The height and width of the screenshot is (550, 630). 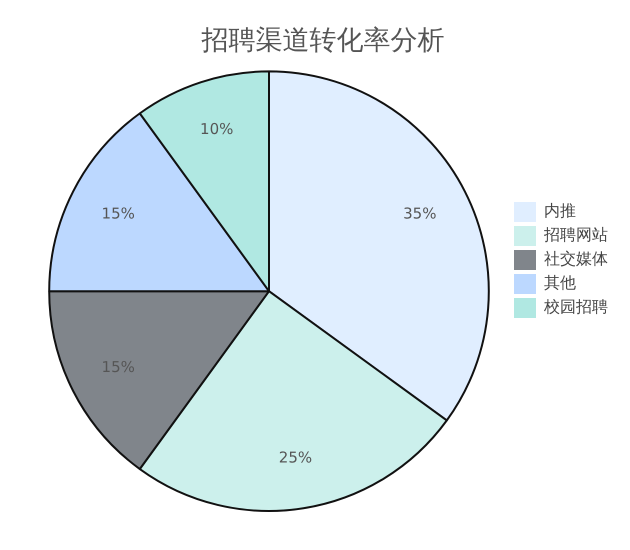 What do you see at coordinates (576, 258) in the screenshot?
I see `legend-label: 社交媒体` at bounding box center [576, 258].